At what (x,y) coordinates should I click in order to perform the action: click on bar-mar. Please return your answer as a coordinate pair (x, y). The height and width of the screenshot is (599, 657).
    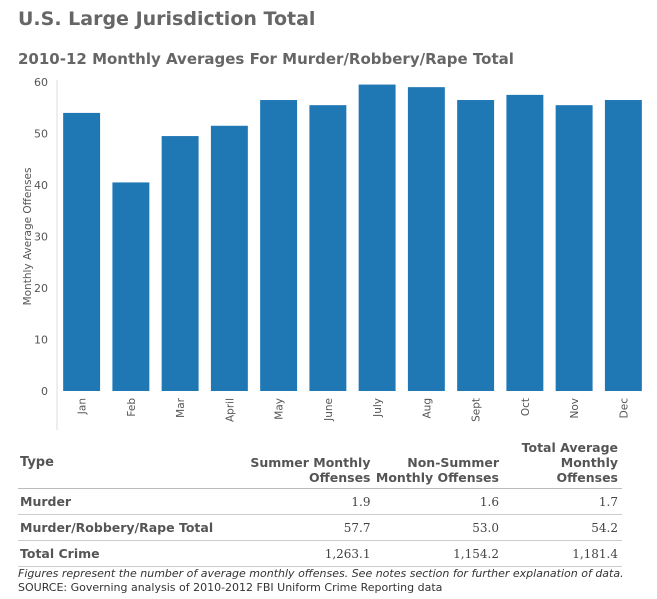
    Looking at the image, I should click on (180, 263).